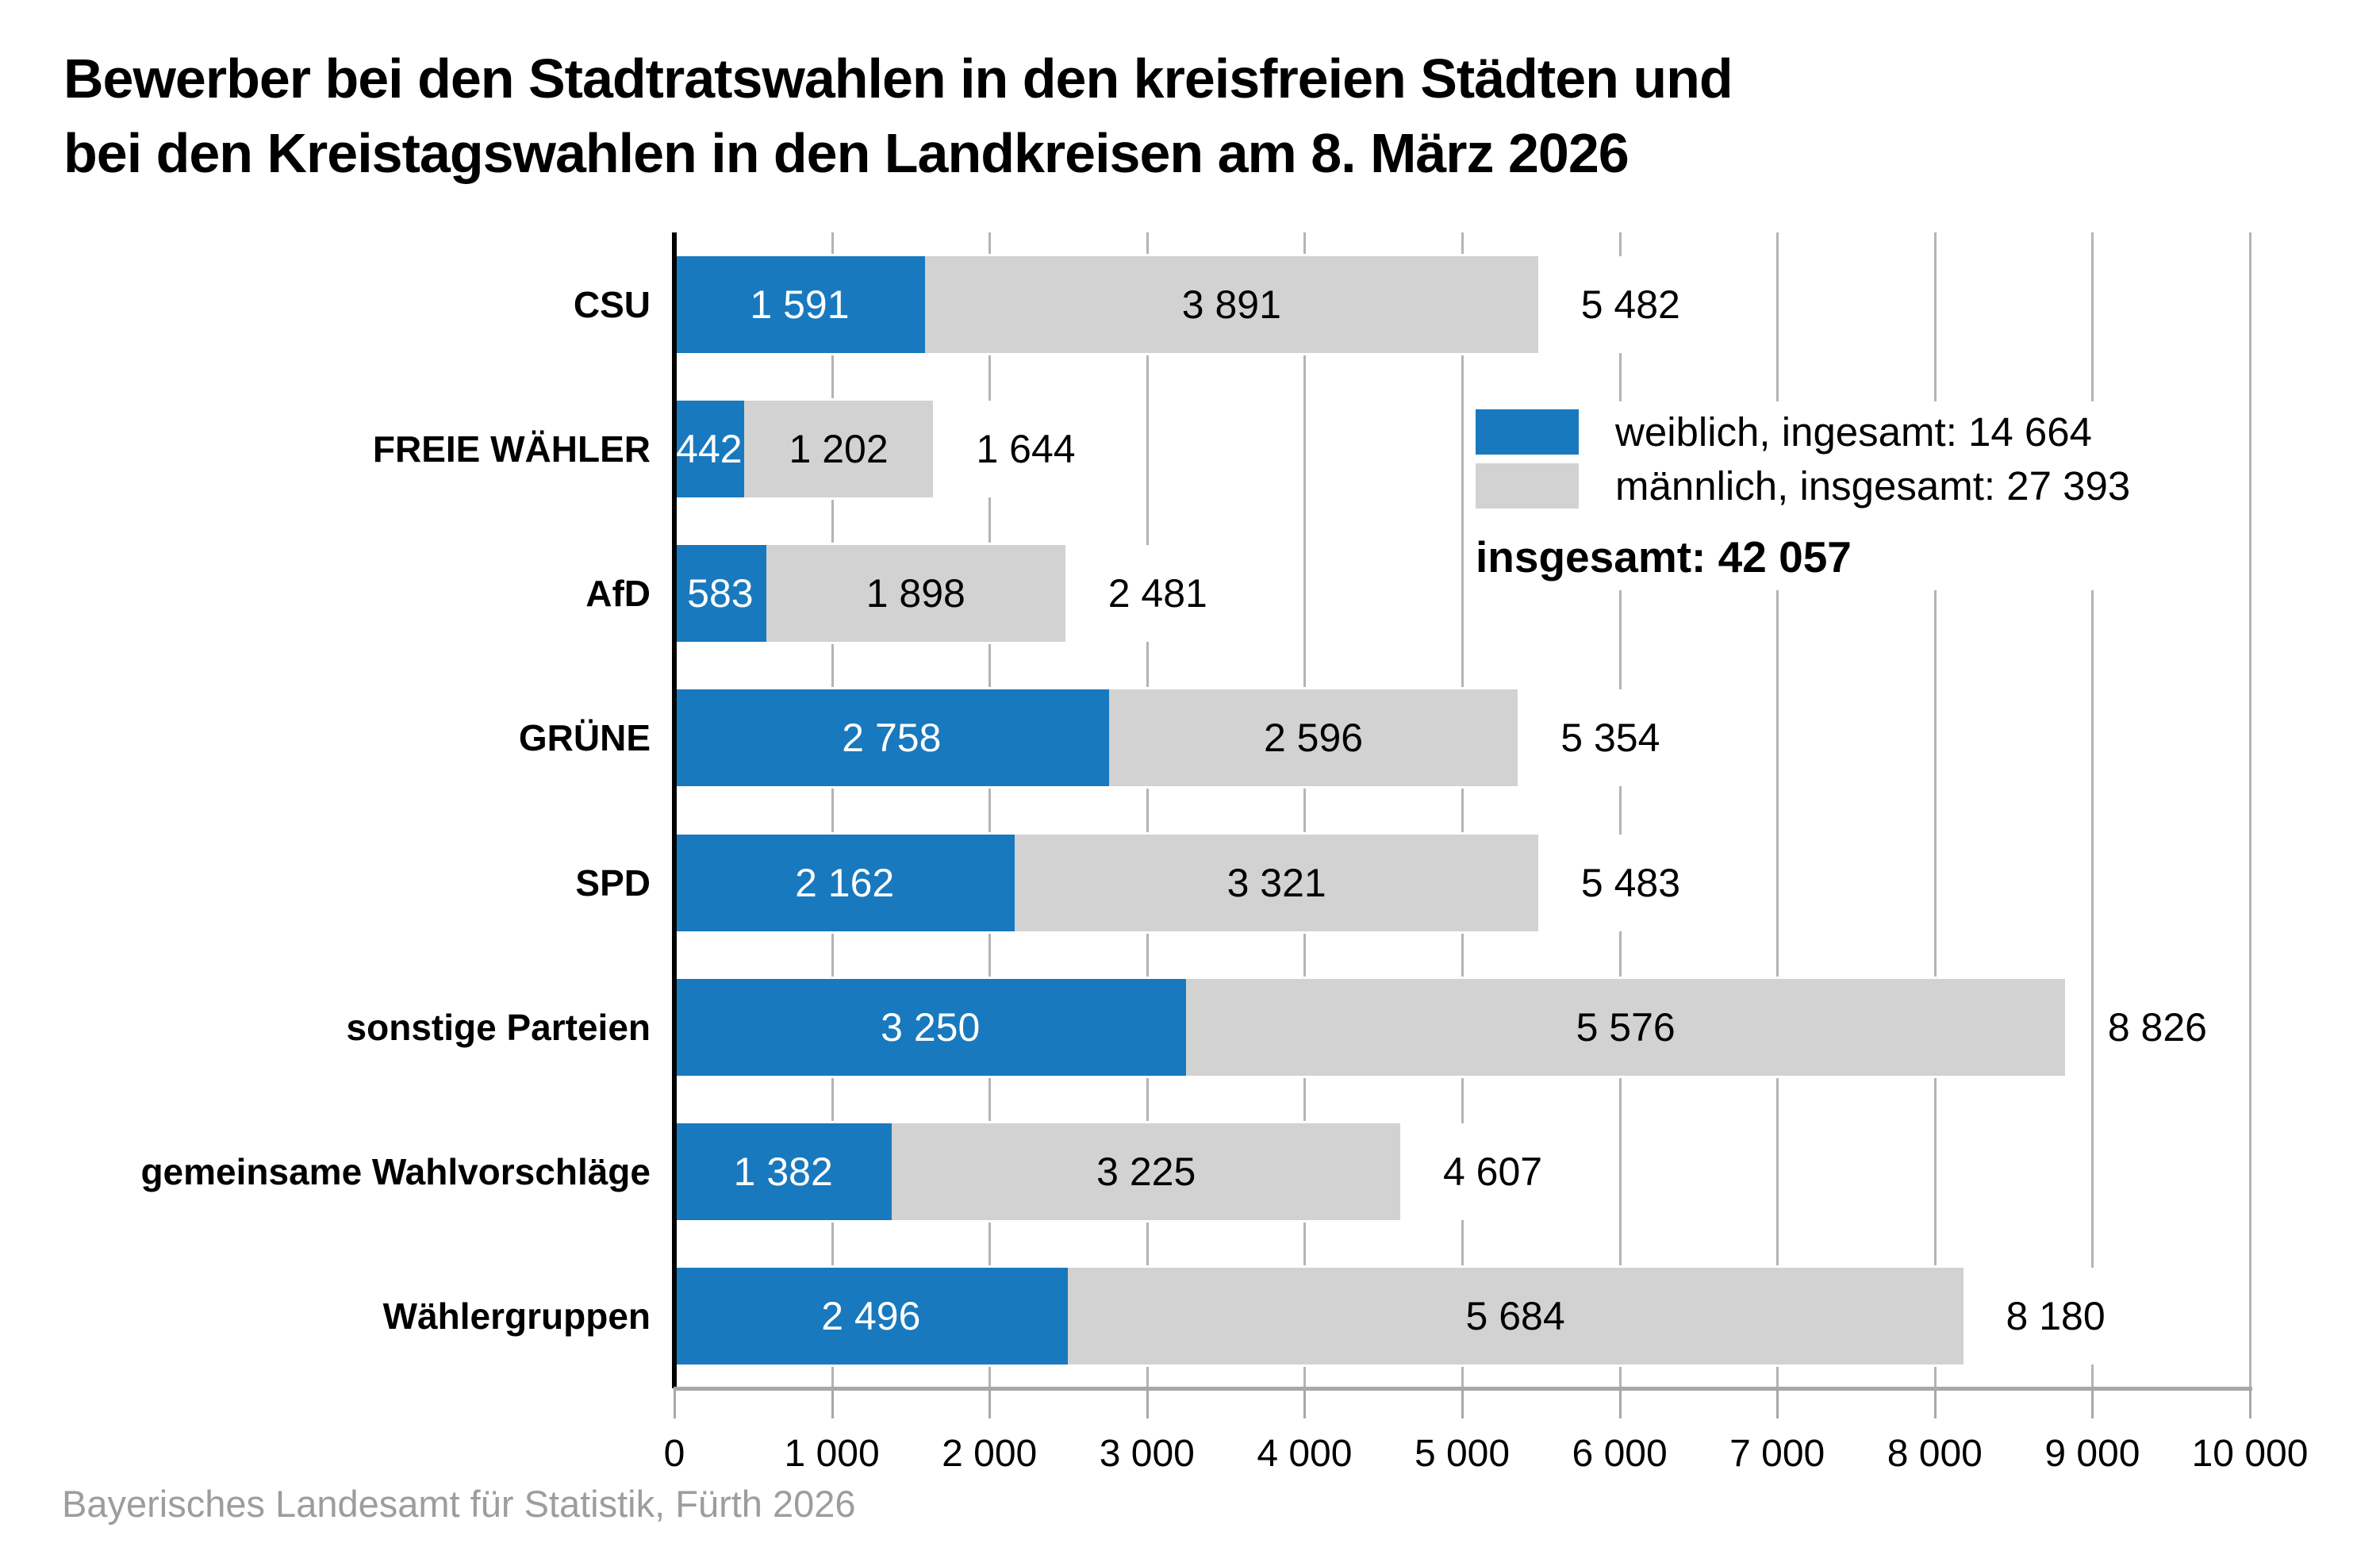  Describe the element at coordinates (674, 810) in the screenshot. I see `y-axis-line` at that location.